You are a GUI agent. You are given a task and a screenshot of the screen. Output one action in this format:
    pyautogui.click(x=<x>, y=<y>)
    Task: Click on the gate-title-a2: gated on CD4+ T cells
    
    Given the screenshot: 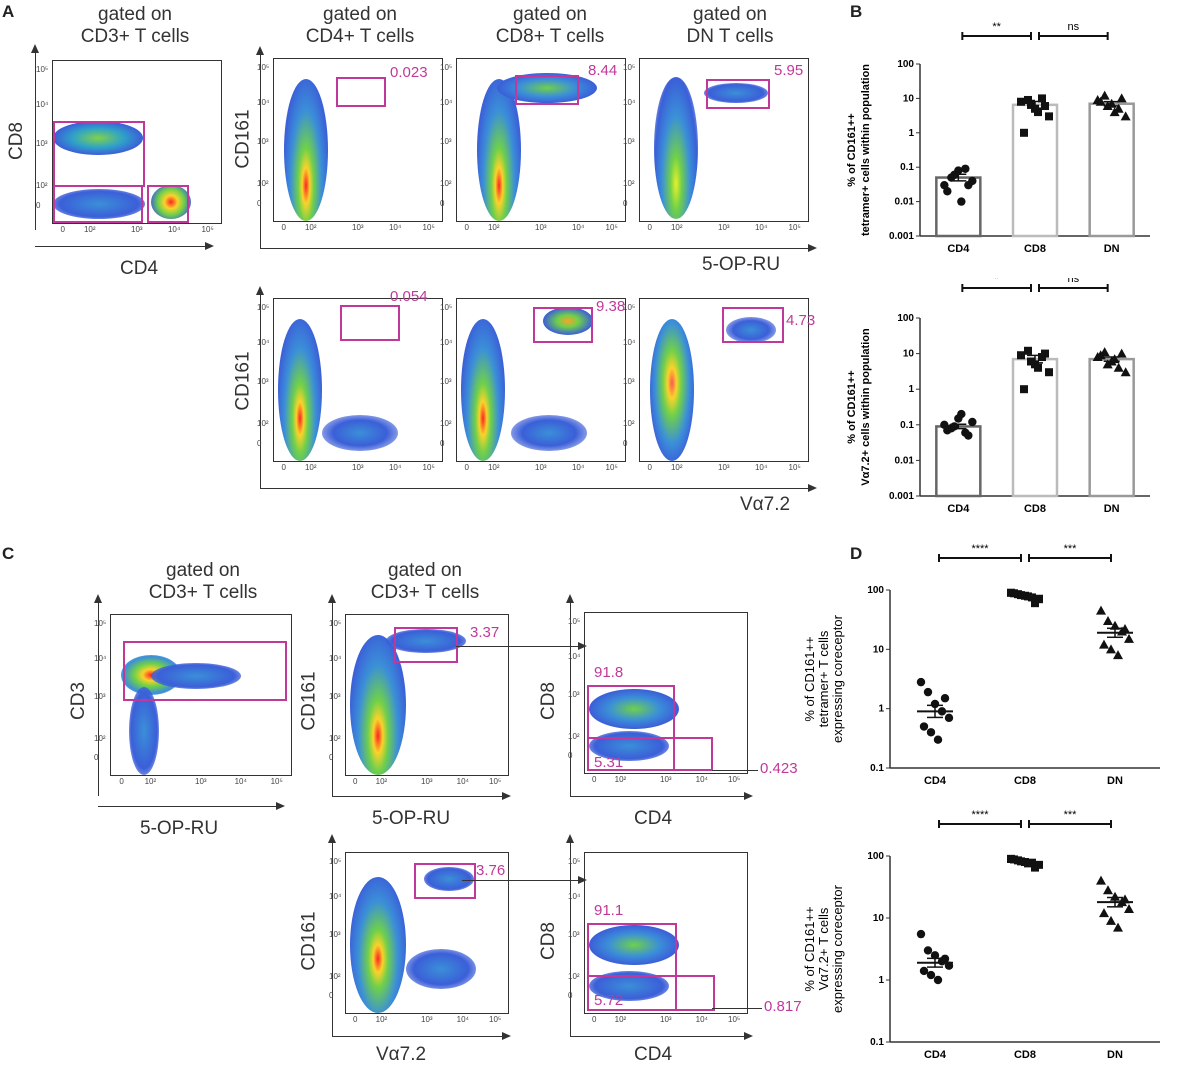 What is the action you would take?
    pyautogui.click(x=360, y=25)
    